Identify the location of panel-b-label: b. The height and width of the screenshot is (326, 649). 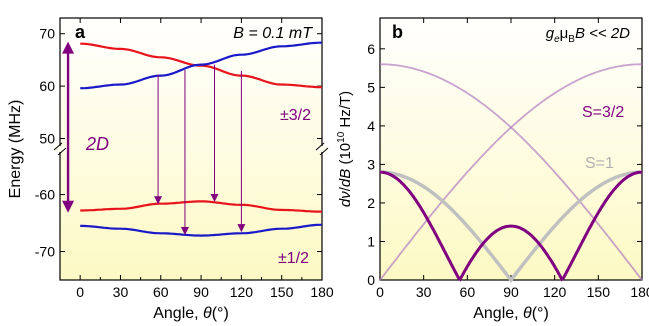
(397, 32).